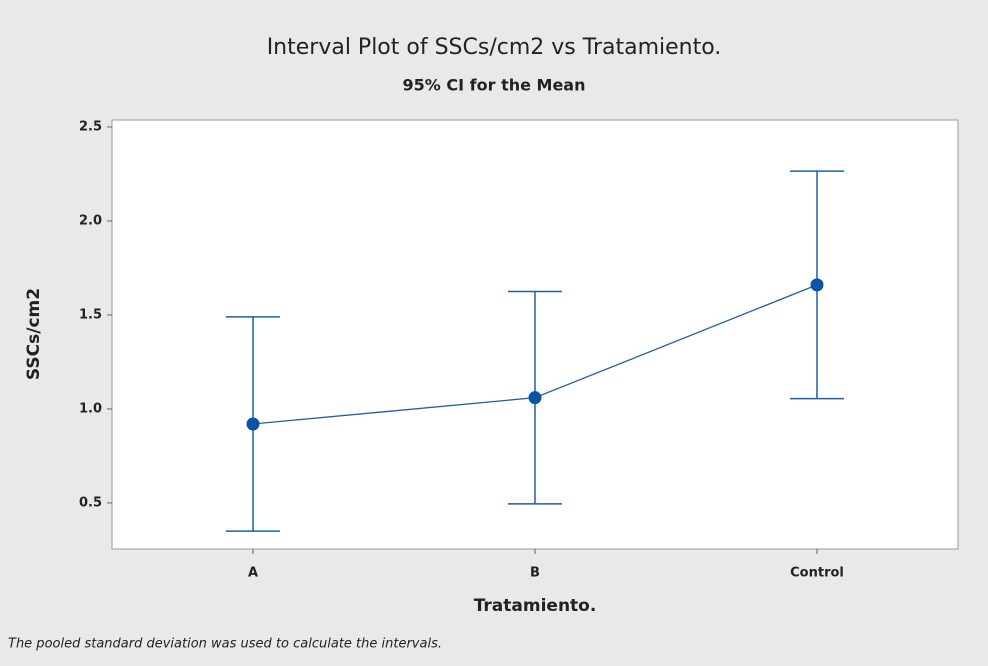 This screenshot has width=988, height=666. Describe the element at coordinates (253, 573) in the screenshot. I see `x-tick-label: A` at that location.